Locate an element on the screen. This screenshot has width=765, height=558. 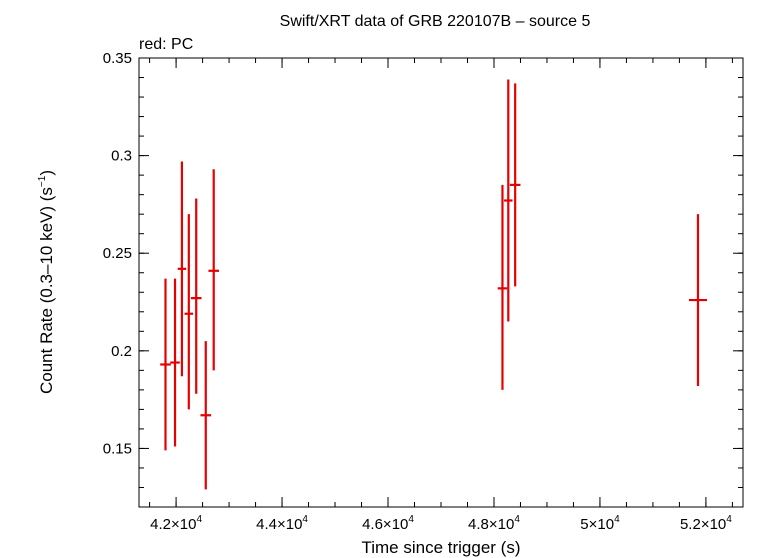
x-tick-mantissa: 4.2×10 is located at coordinates (173, 524).